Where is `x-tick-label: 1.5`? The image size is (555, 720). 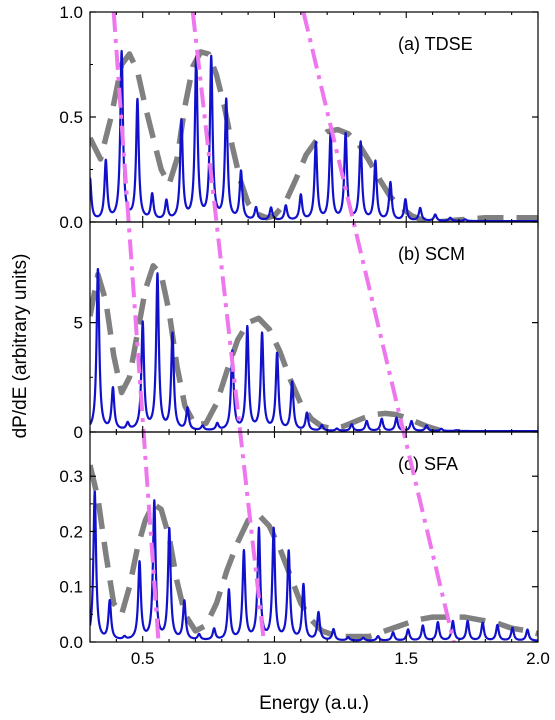 x-tick-label: 1.5 is located at coordinates (406, 658).